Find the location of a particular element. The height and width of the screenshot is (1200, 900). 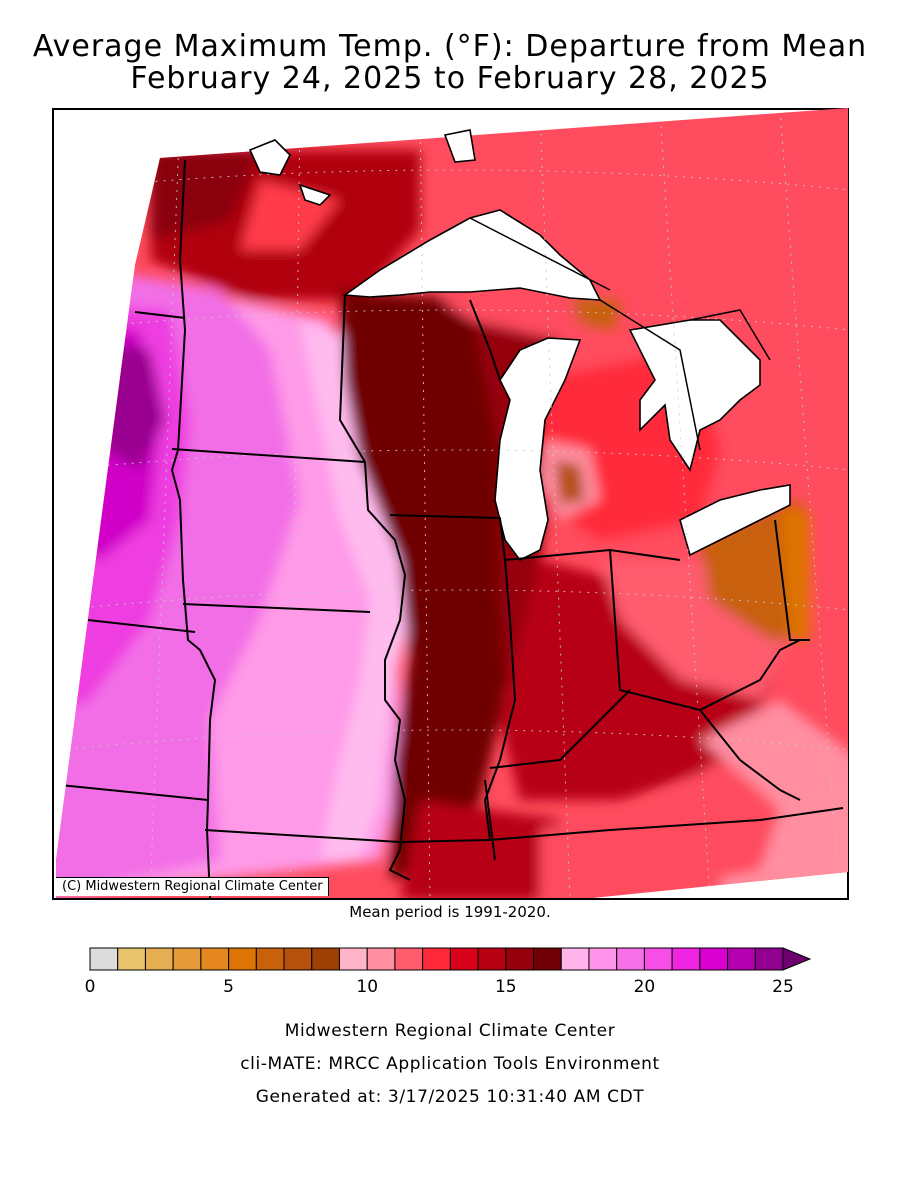

map-date-range: February 24, 2025 to February 28, 2025 is located at coordinates (450, 78).